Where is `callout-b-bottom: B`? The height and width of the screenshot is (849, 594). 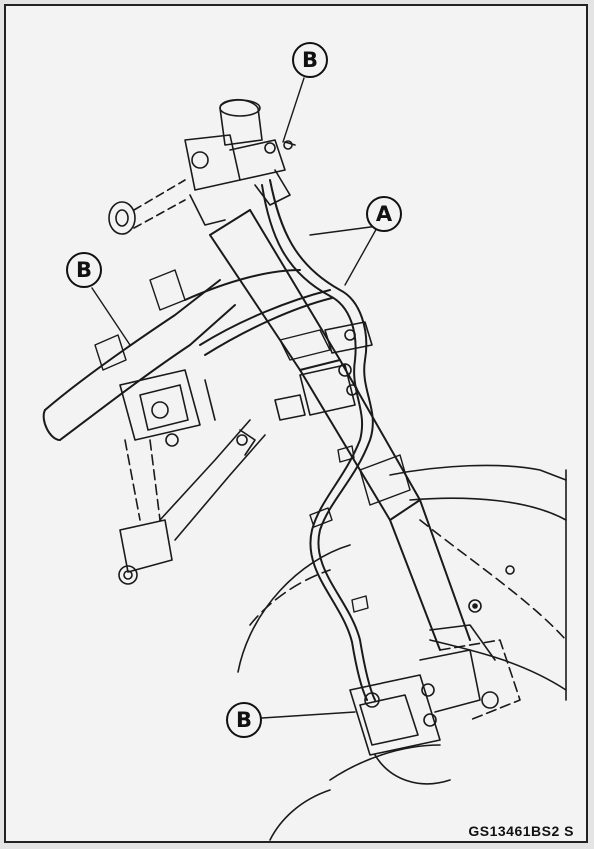 callout-b-bottom: B is located at coordinates (244, 720).